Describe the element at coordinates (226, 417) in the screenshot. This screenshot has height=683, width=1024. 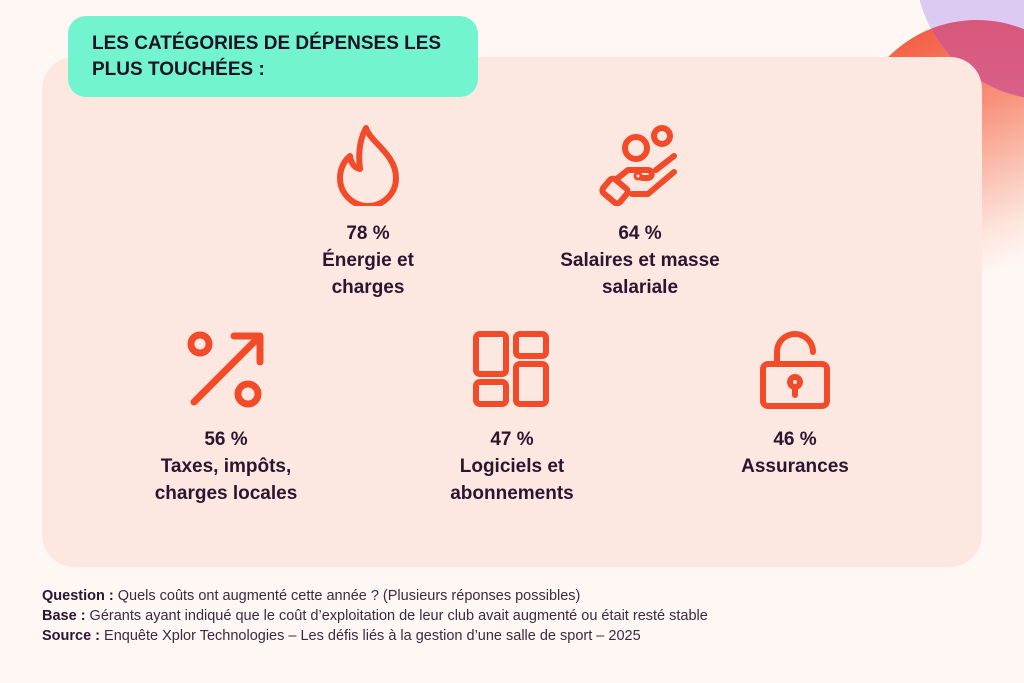
I see `category-taxes: 56 % Taxes, impôts, charges locales` at that location.